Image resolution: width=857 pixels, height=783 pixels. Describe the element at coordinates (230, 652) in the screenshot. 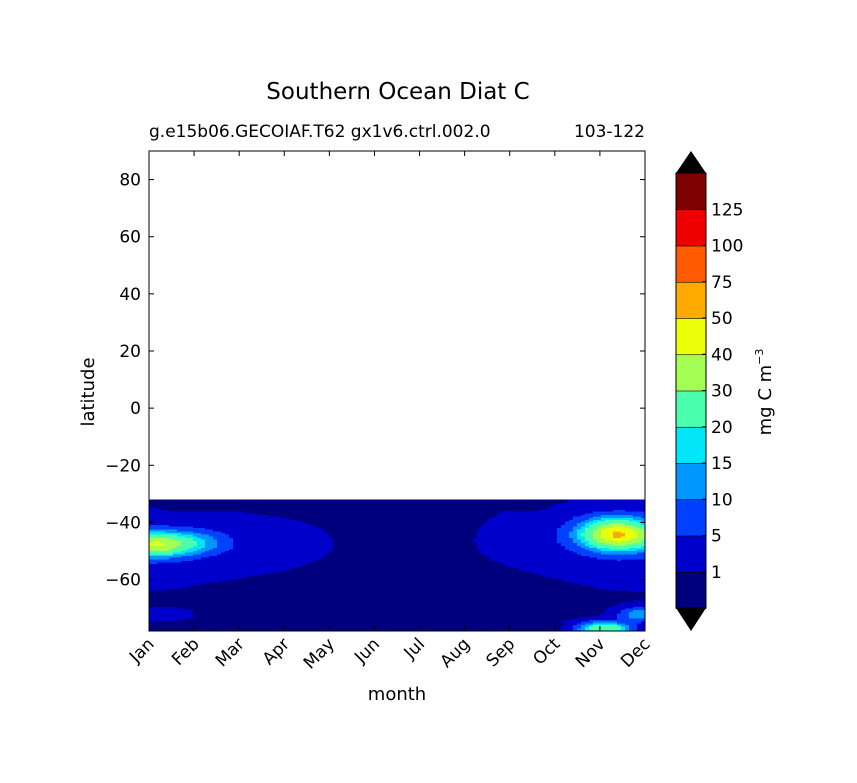

I see `x-tick-label: Mar` at that location.